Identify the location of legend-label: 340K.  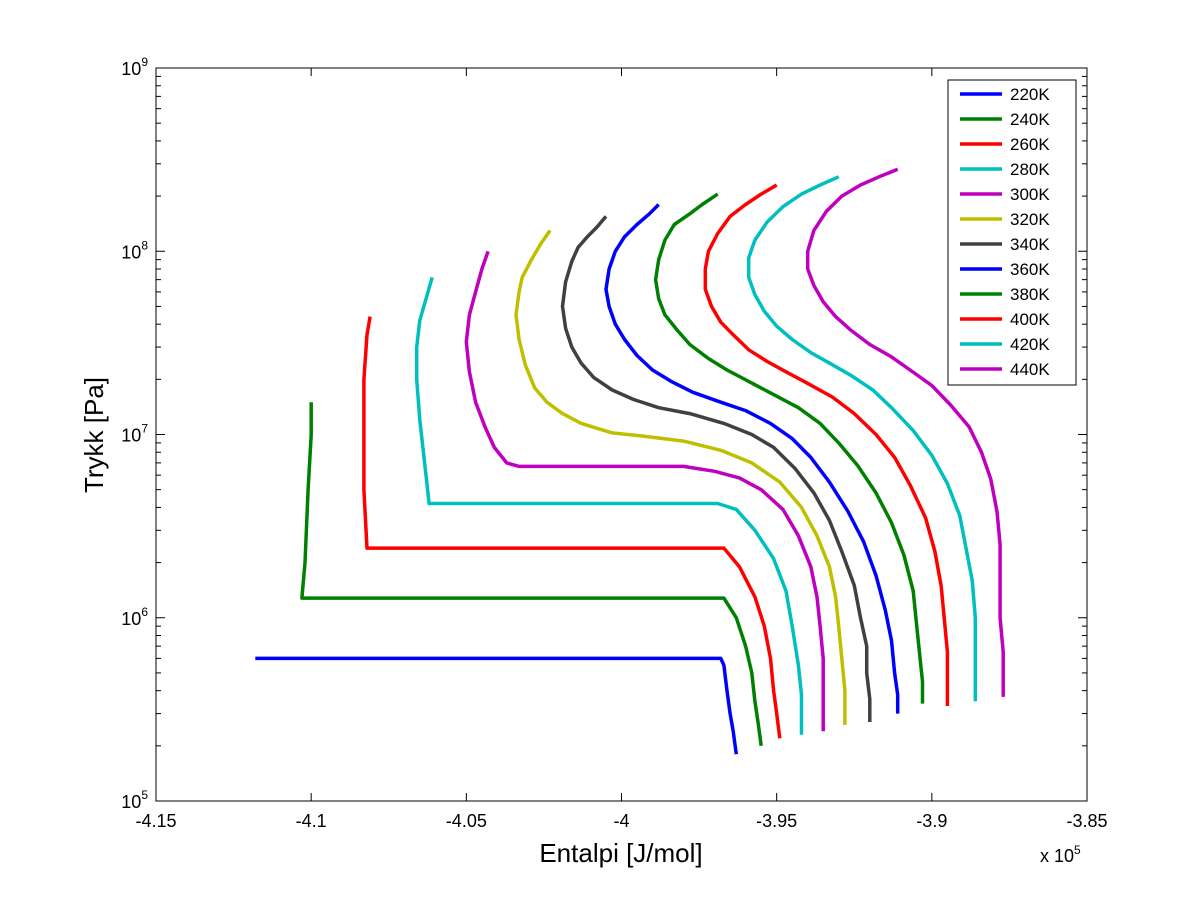
(1030, 244).